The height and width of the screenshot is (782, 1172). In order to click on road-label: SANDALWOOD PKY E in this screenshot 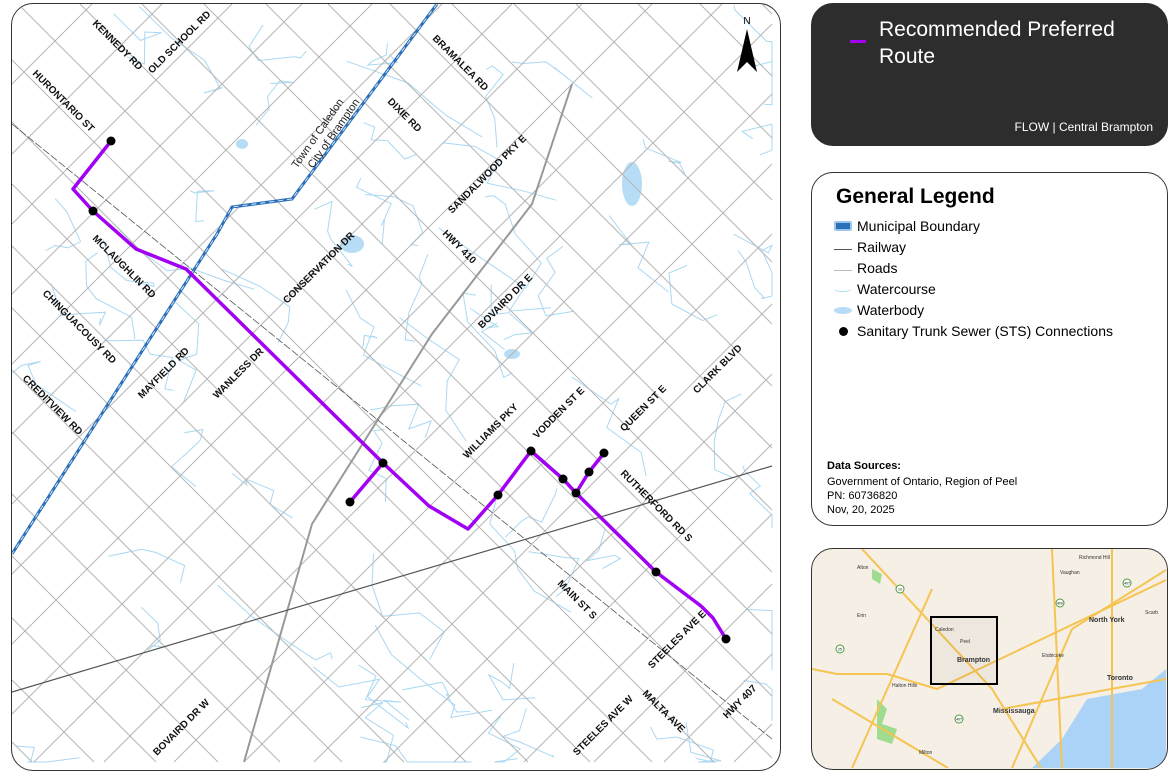, I will do `click(487, 174)`.